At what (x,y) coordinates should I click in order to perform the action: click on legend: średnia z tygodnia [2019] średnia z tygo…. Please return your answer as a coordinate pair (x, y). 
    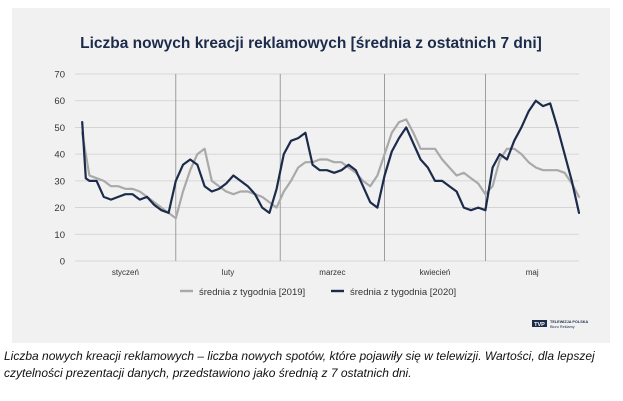
    Looking at the image, I should click on (318, 292).